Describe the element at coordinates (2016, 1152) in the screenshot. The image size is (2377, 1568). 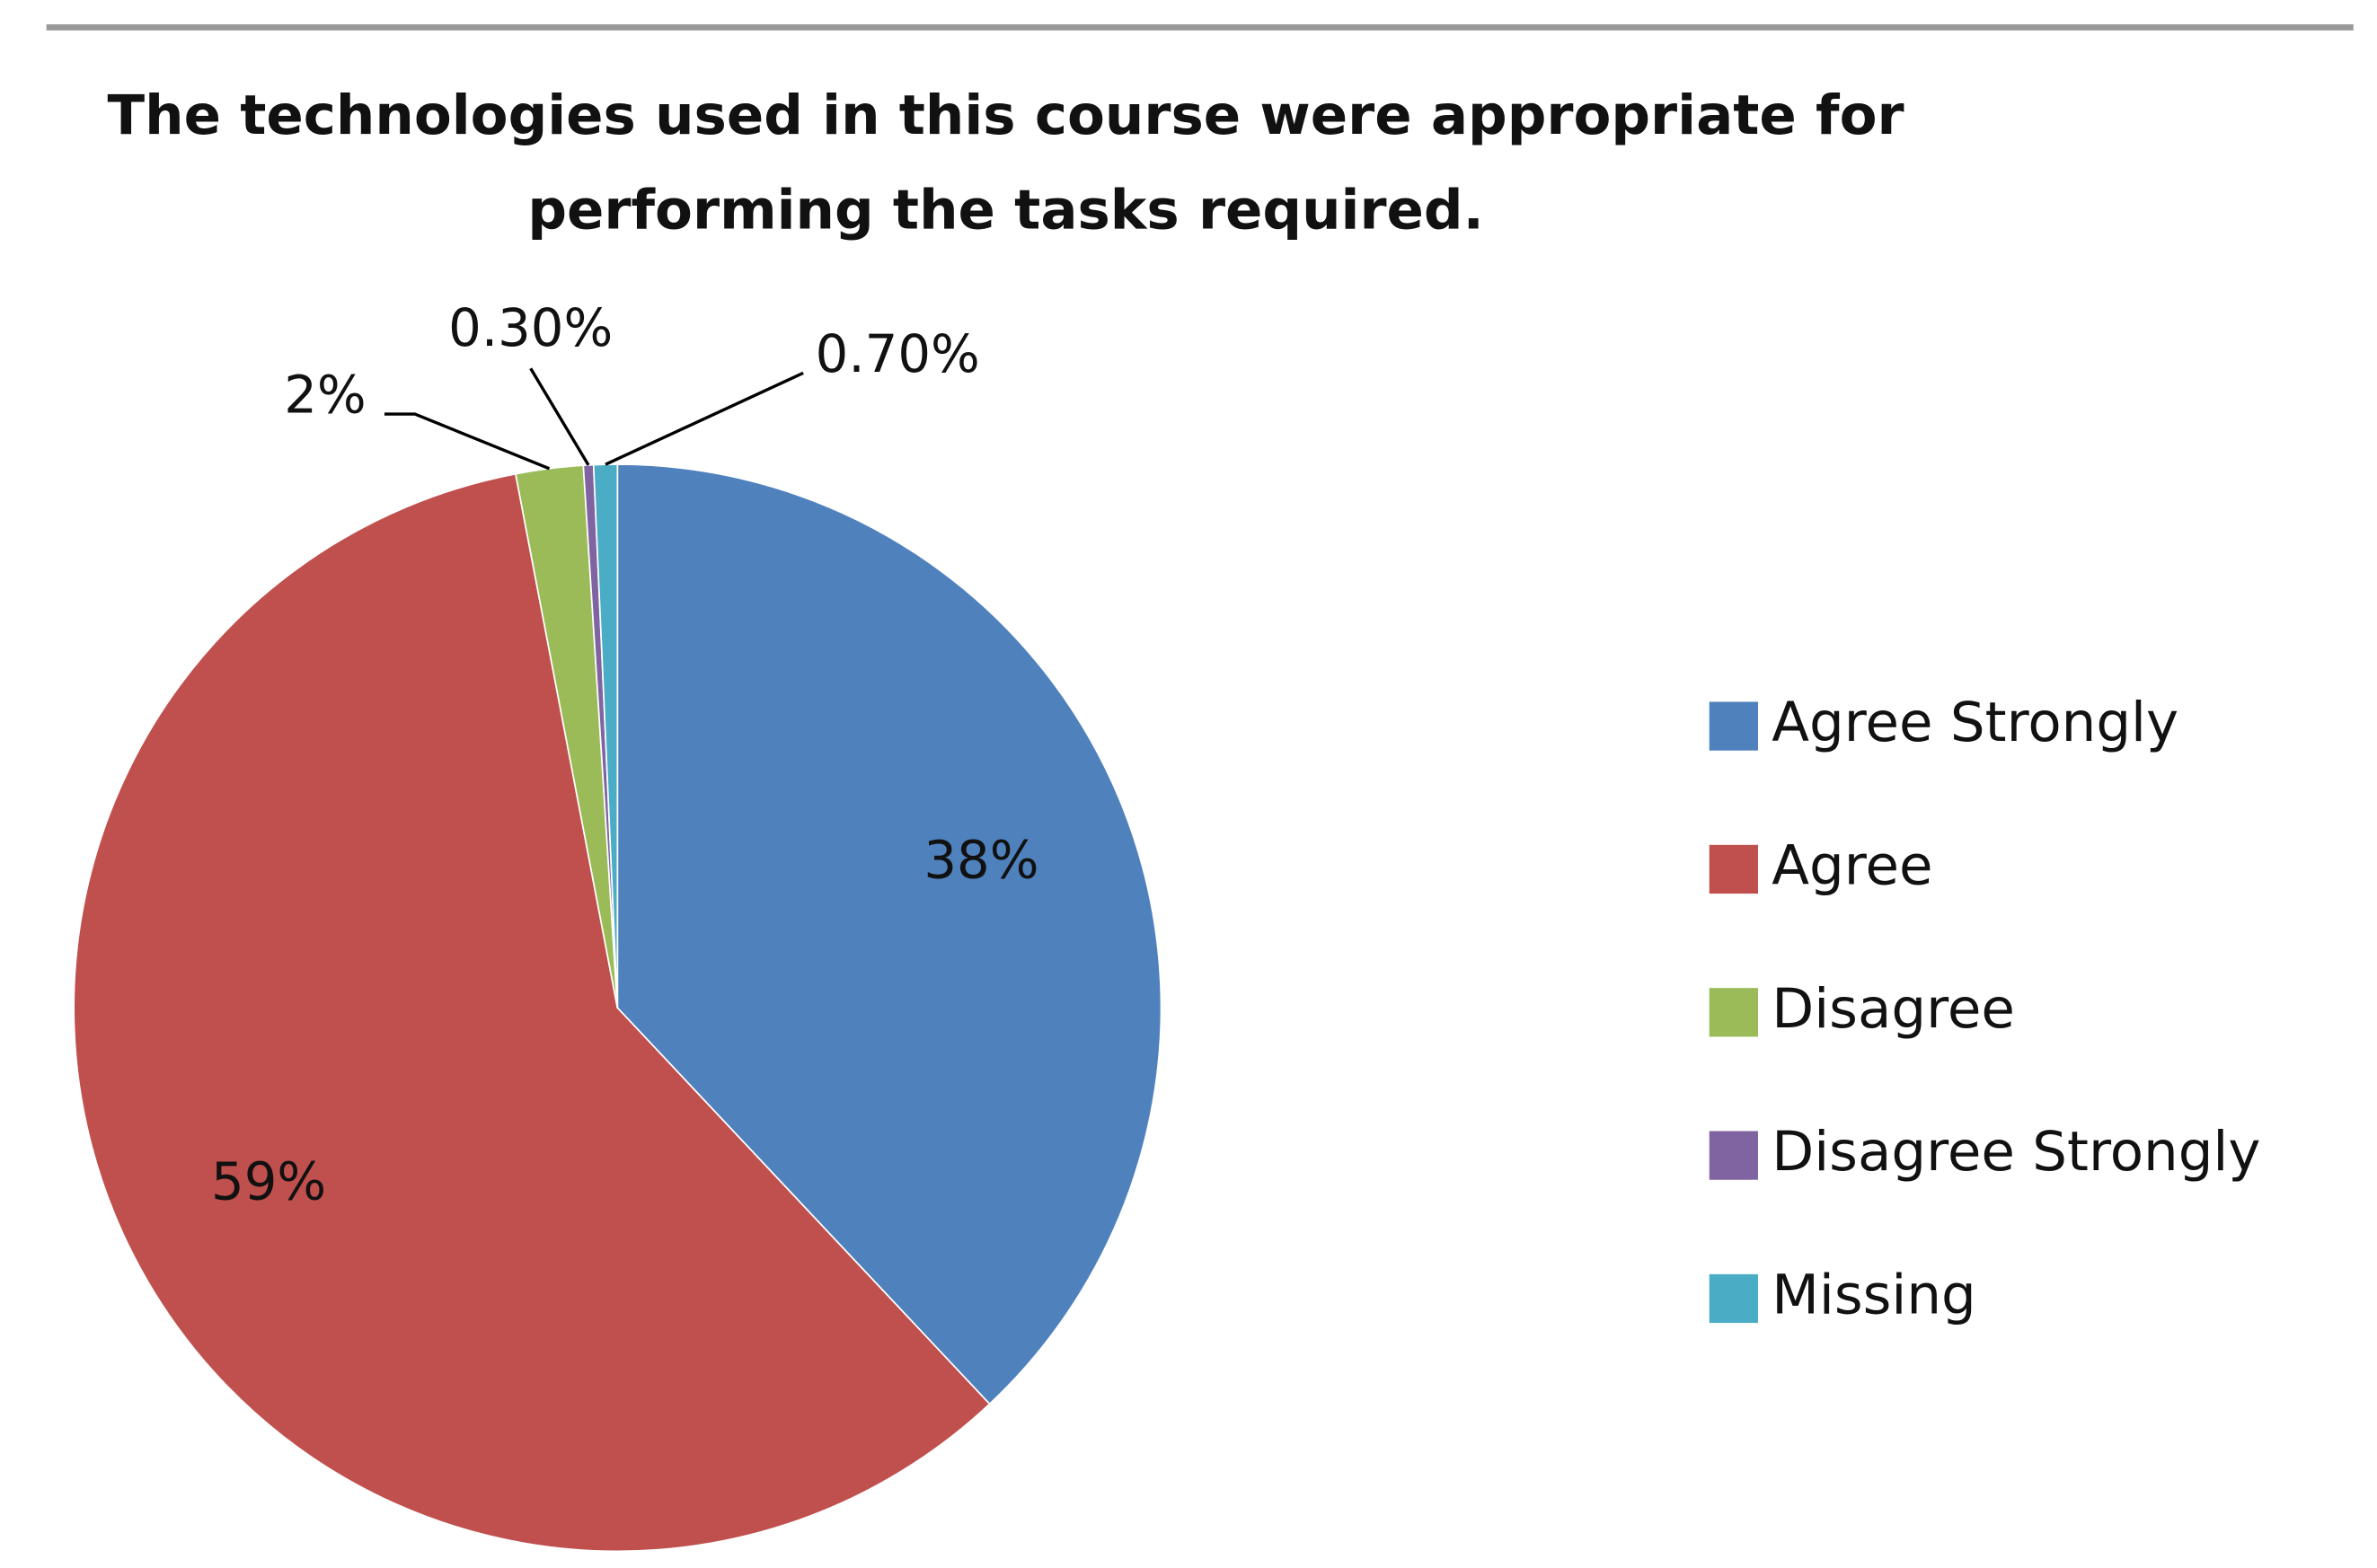
I see `legend-label: Disagree Strongly` at that location.